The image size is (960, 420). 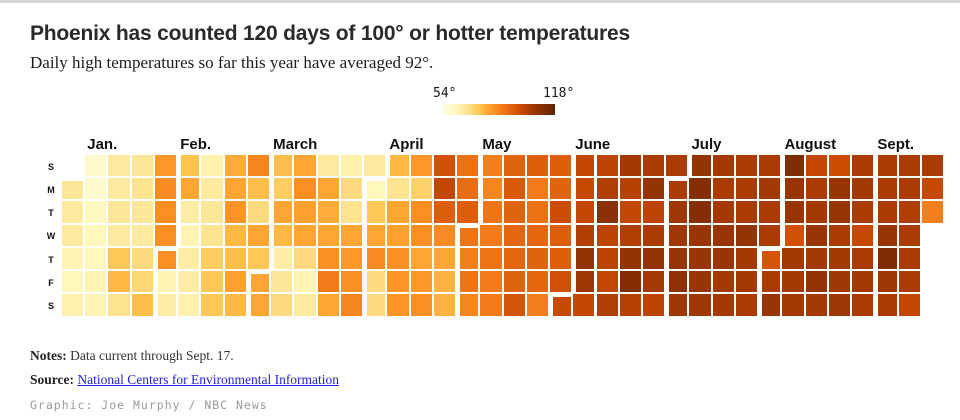 I want to click on month-label-august: August, so click(x=810, y=144).